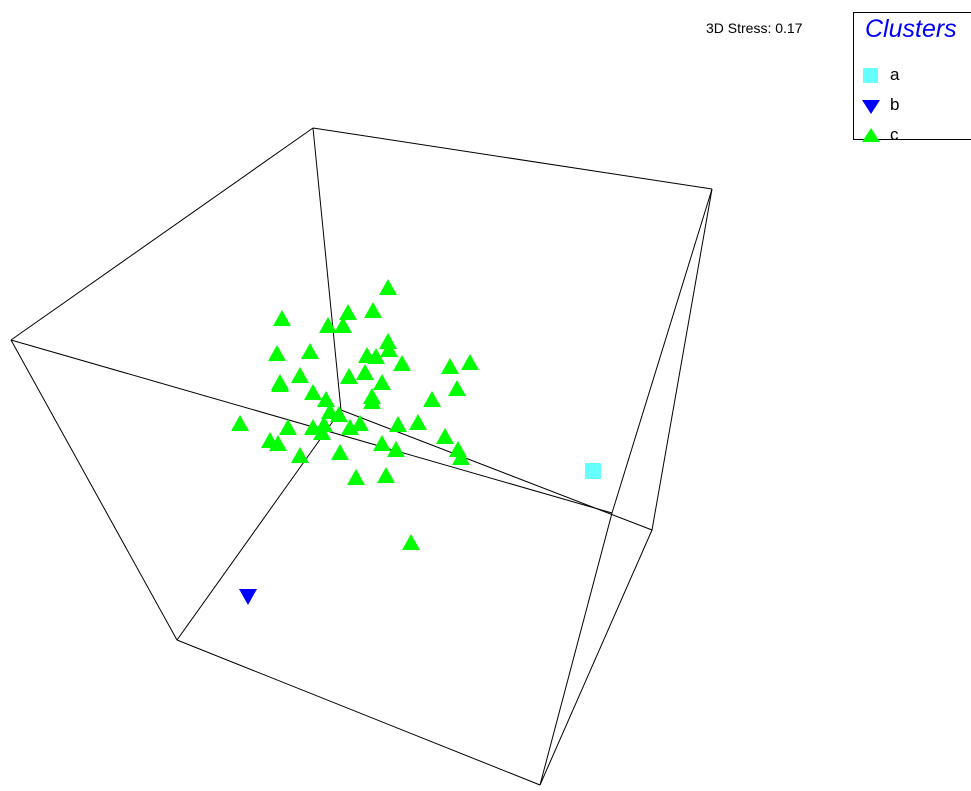 This screenshot has height=791, width=971. What do you see at coordinates (912, 78) in the screenshot?
I see `legend: Clusters a b c` at bounding box center [912, 78].